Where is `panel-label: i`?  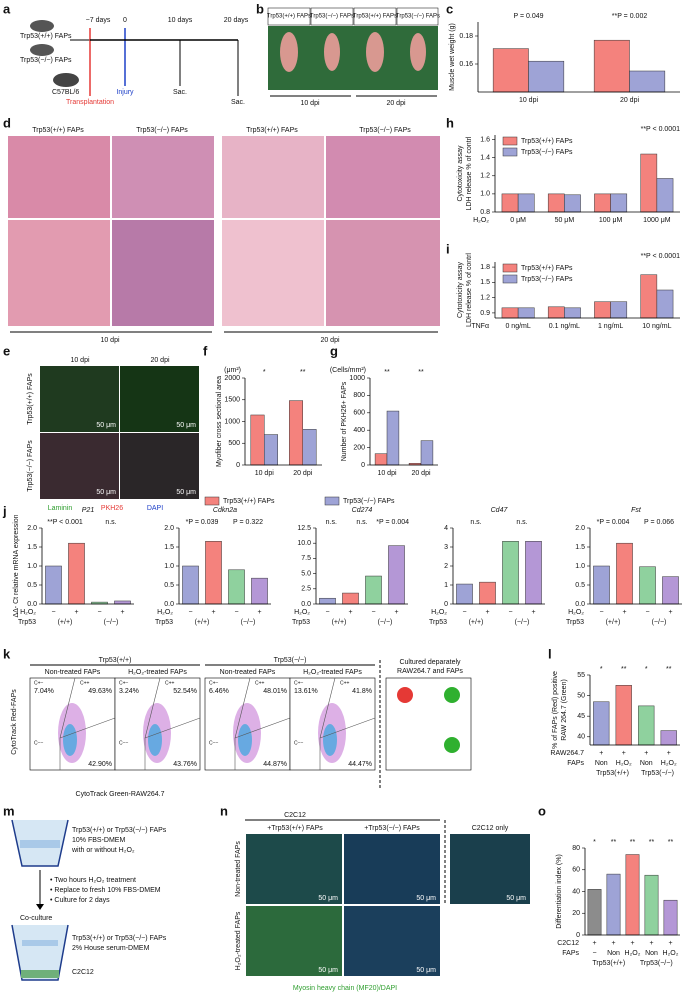 panel-label: i is located at coordinates (448, 248).